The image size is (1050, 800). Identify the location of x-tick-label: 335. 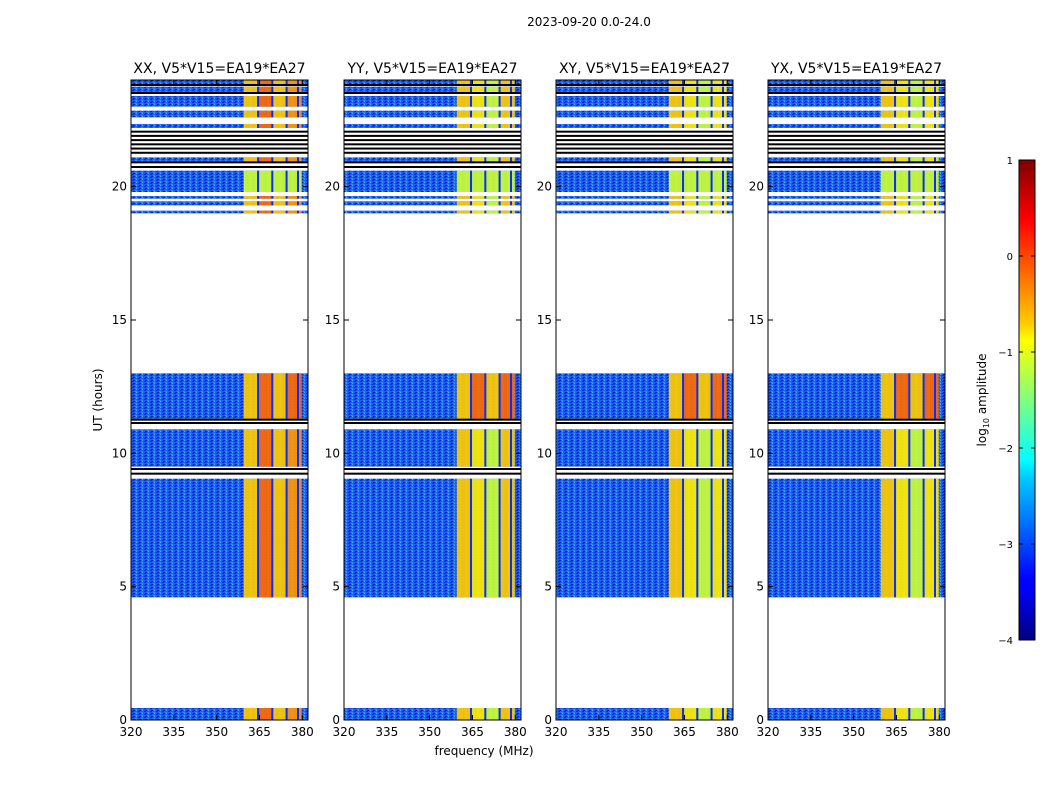
(810, 732).